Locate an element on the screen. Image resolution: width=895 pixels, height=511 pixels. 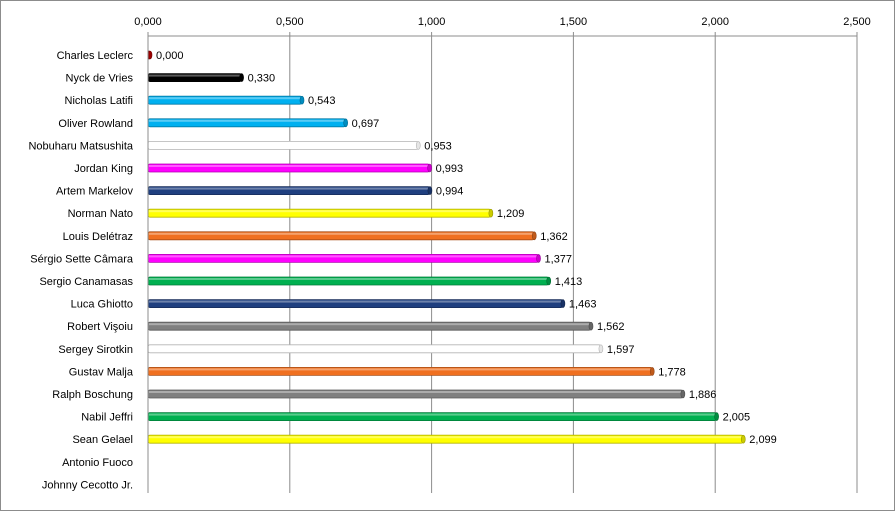
category-label: Luca Ghiotto is located at coordinates (102, 305).